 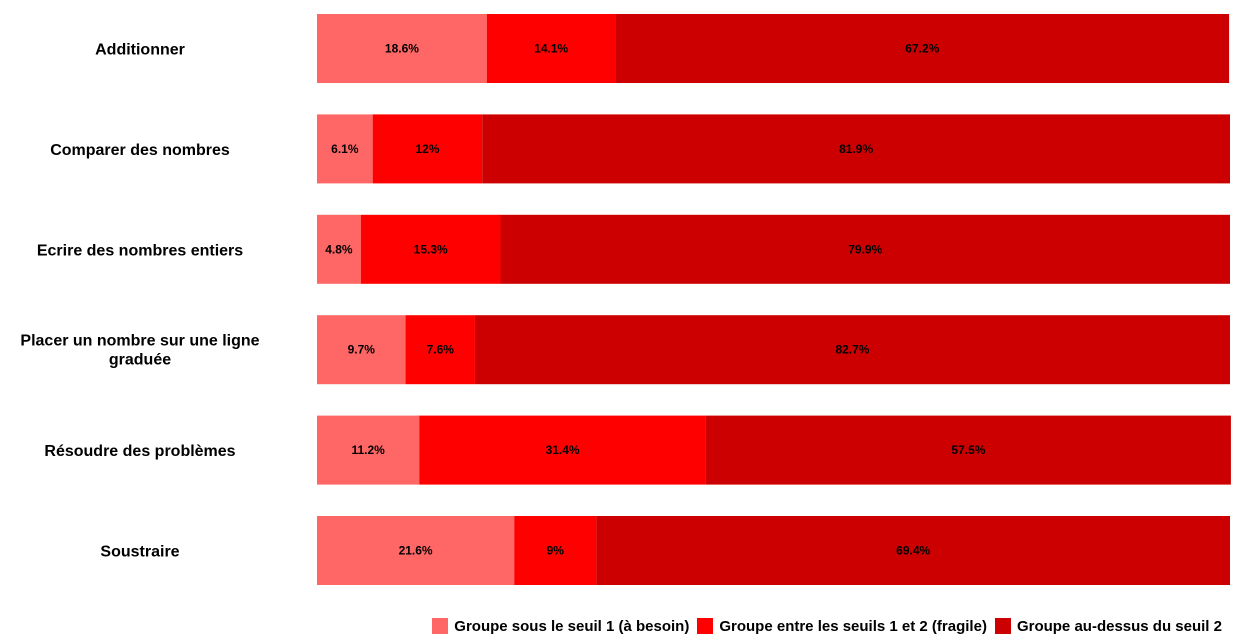 I want to click on category-label-placer-un-nombre-sur-une-ligne-graduee: Placer un nombre sur une ligne graduée, so click(x=139, y=351).